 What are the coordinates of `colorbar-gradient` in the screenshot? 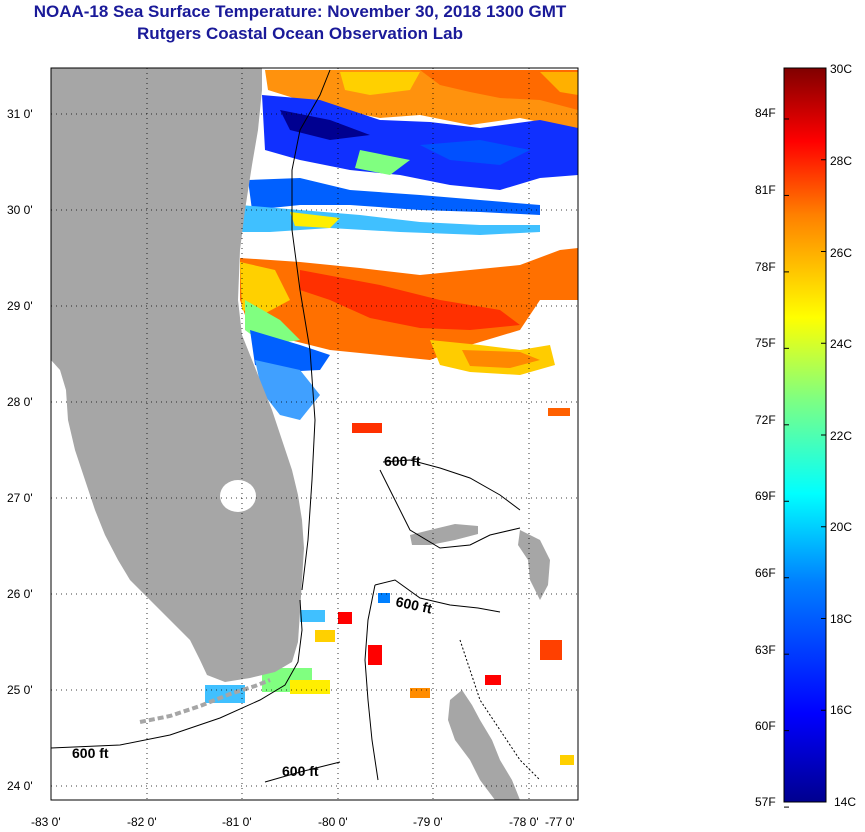 It's located at (805, 435).